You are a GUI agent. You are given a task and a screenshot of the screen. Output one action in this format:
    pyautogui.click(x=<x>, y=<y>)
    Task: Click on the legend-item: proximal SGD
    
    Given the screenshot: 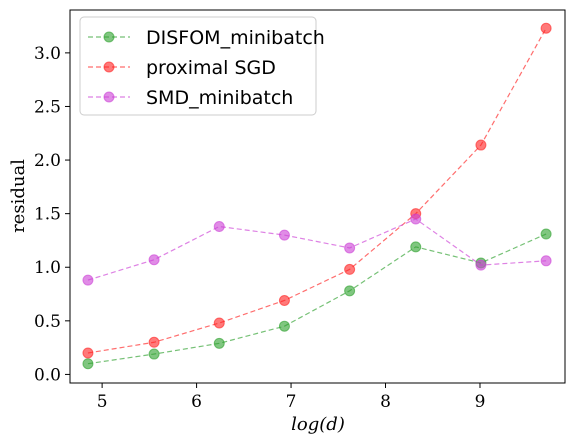 What is the action you would take?
    pyautogui.click(x=182, y=68)
    